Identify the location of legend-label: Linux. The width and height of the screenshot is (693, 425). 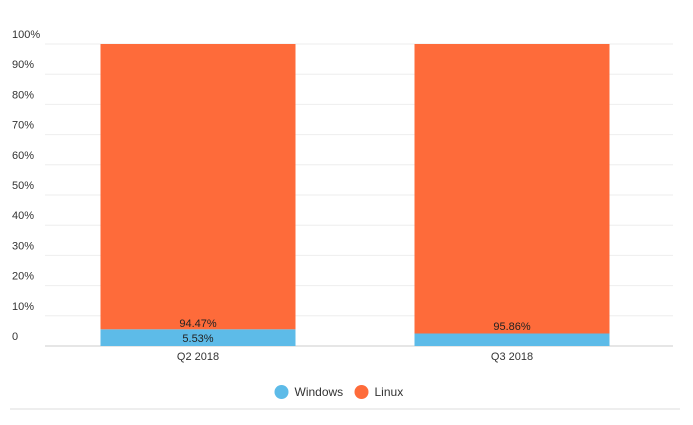
(389, 392).